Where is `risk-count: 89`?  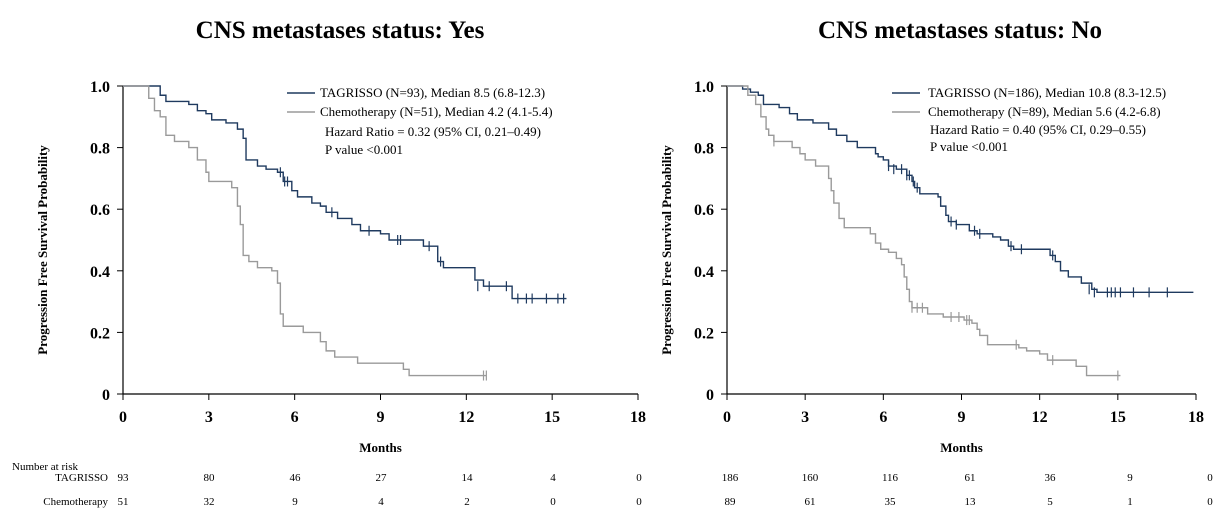
risk-count: 89 is located at coordinates (731, 502).